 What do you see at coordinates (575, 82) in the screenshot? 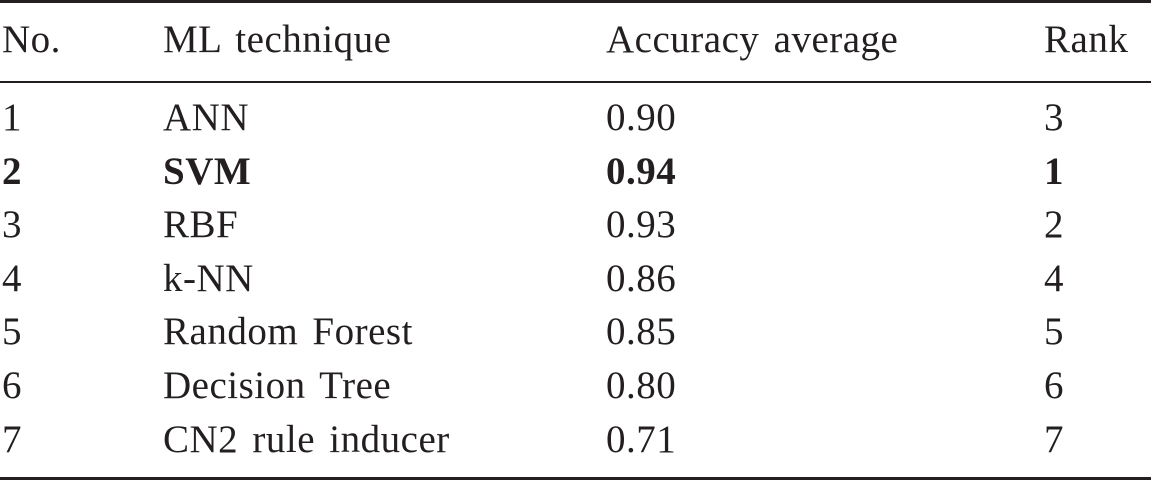
I see `header-rule` at bounding box center [575, 82].